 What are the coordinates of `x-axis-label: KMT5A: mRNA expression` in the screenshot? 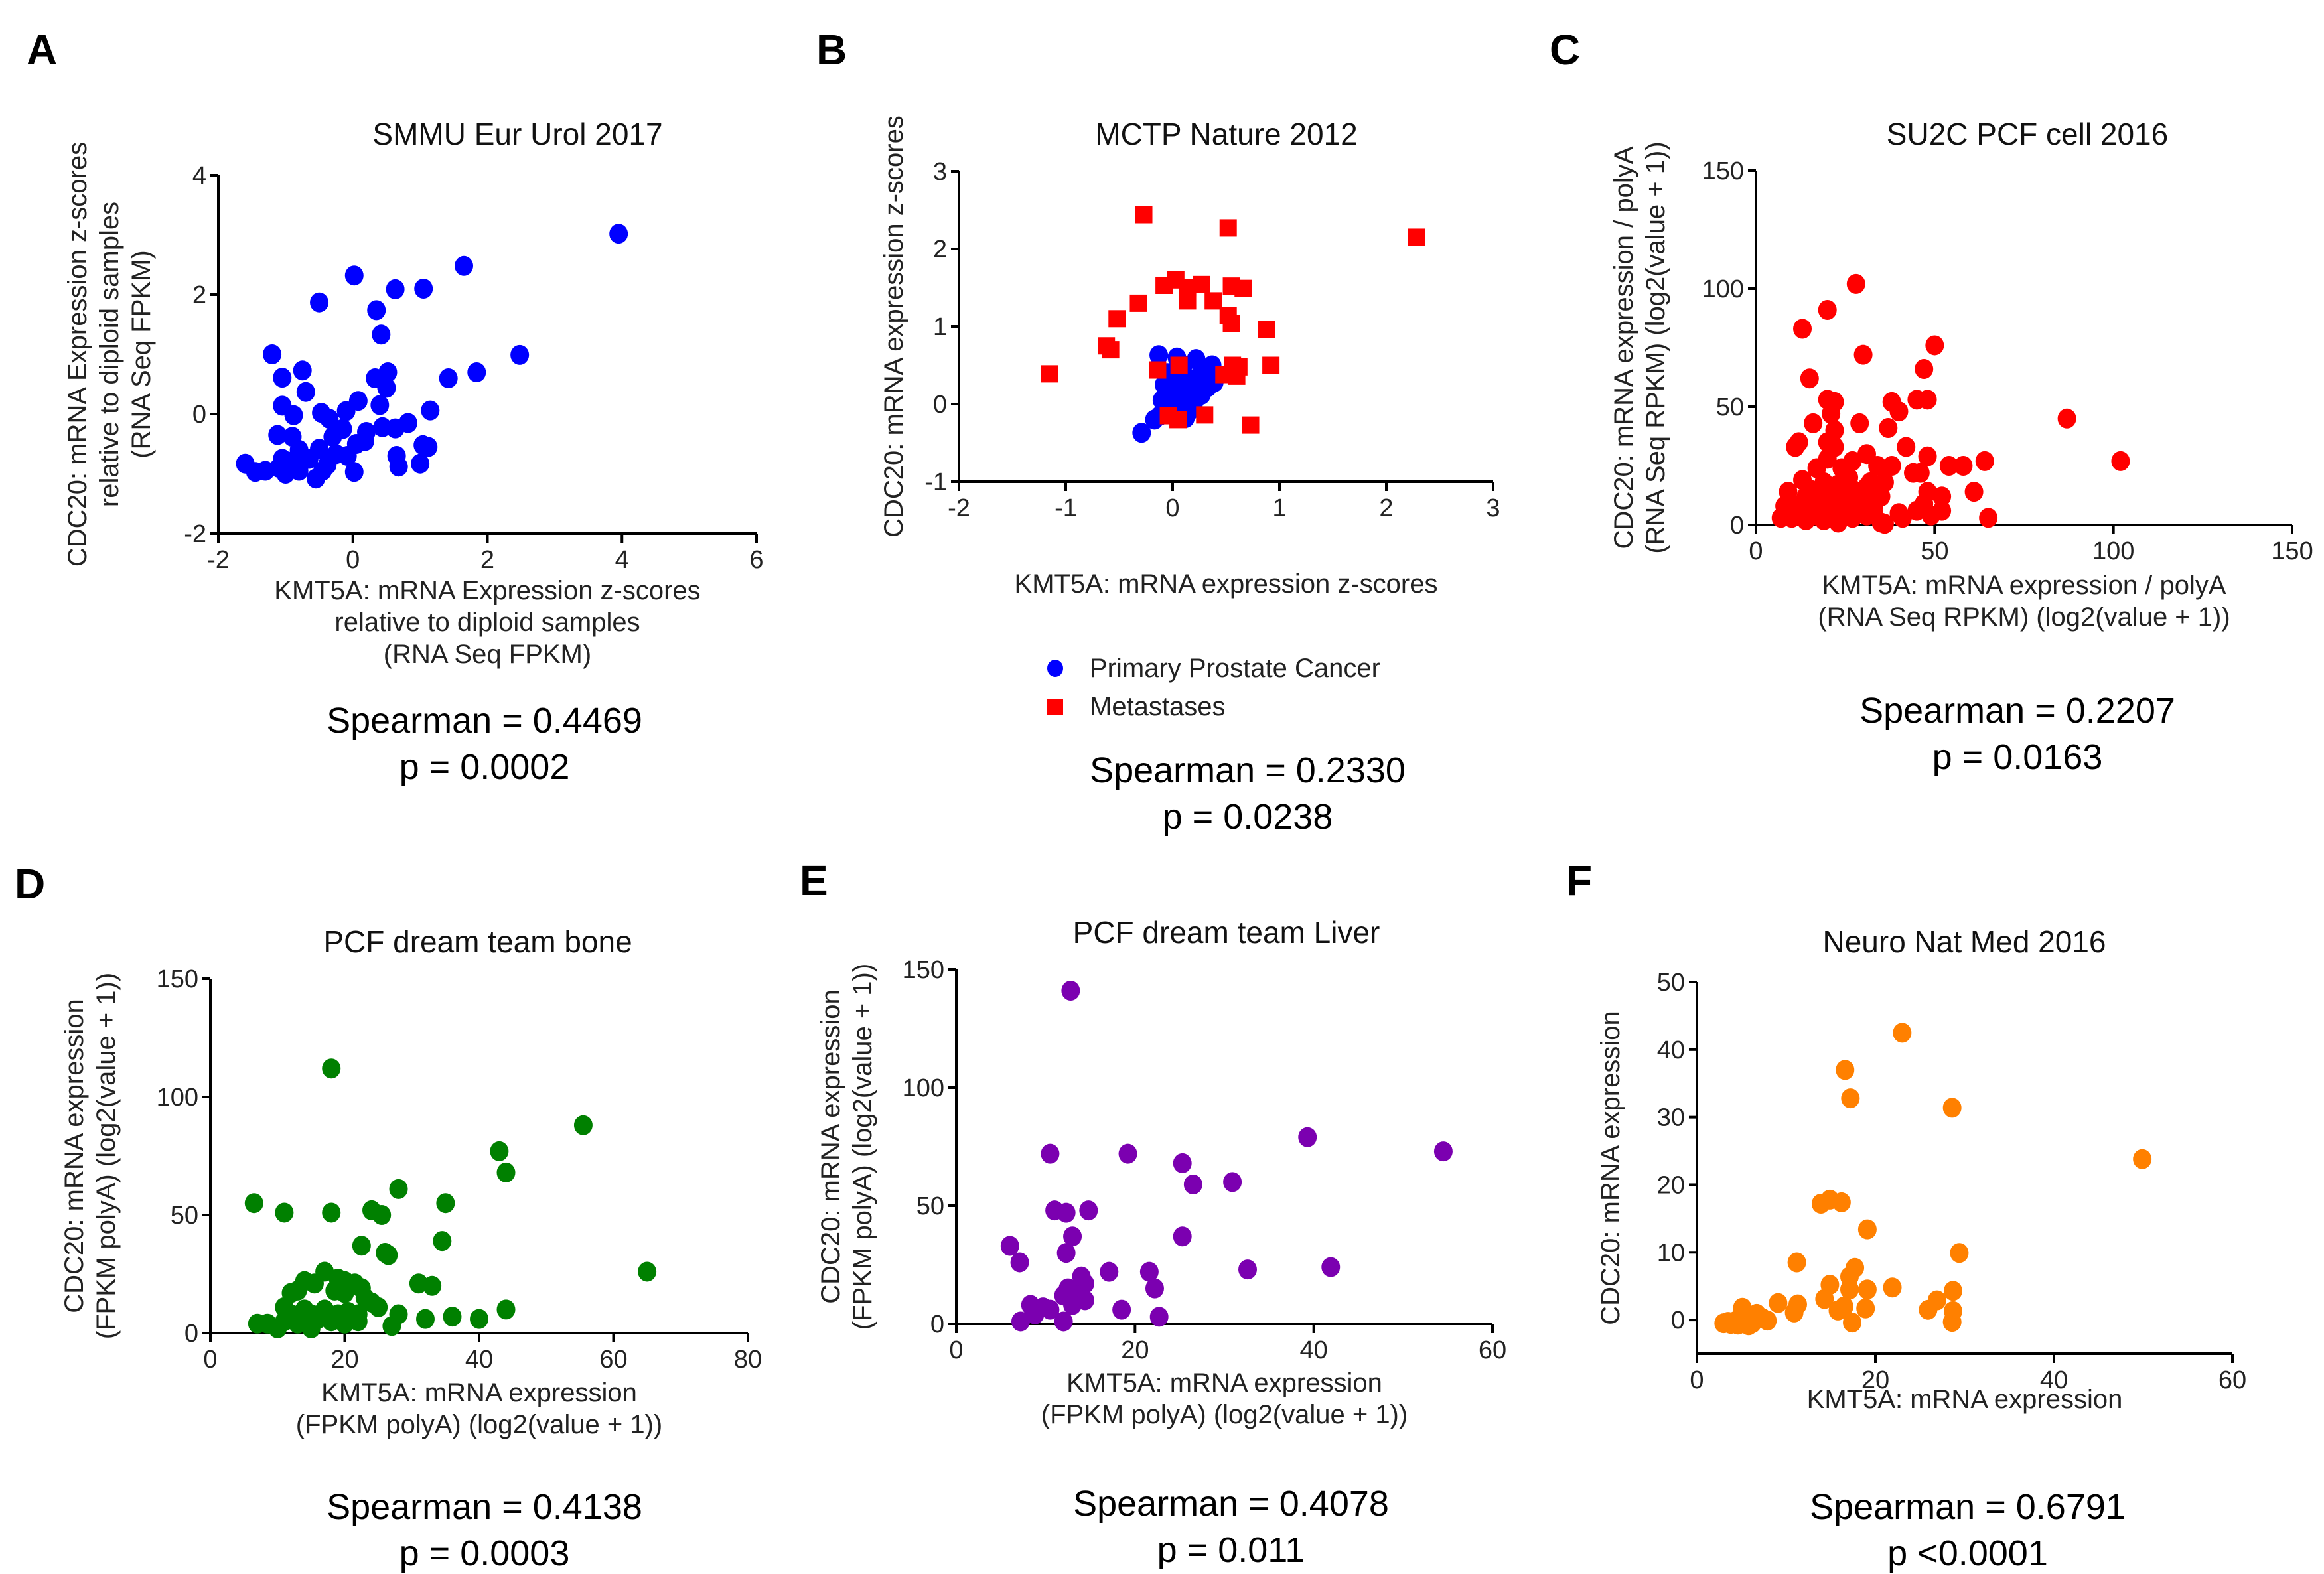 It's located at (1224, 1383).